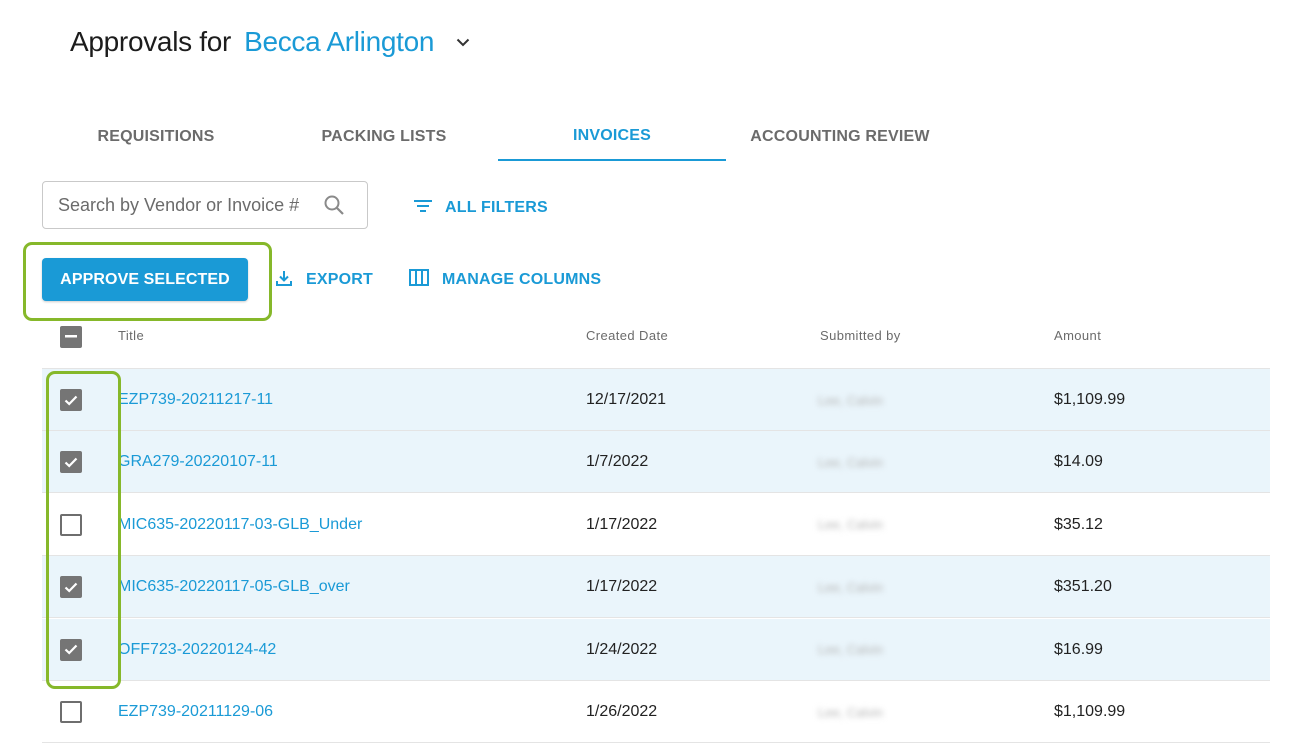 This screenshot has width=1296, height=743. What do you see at coordinates (463, 42) in the screenshot?
I see `chevron-down-icon` at bounding box center [463, 42].